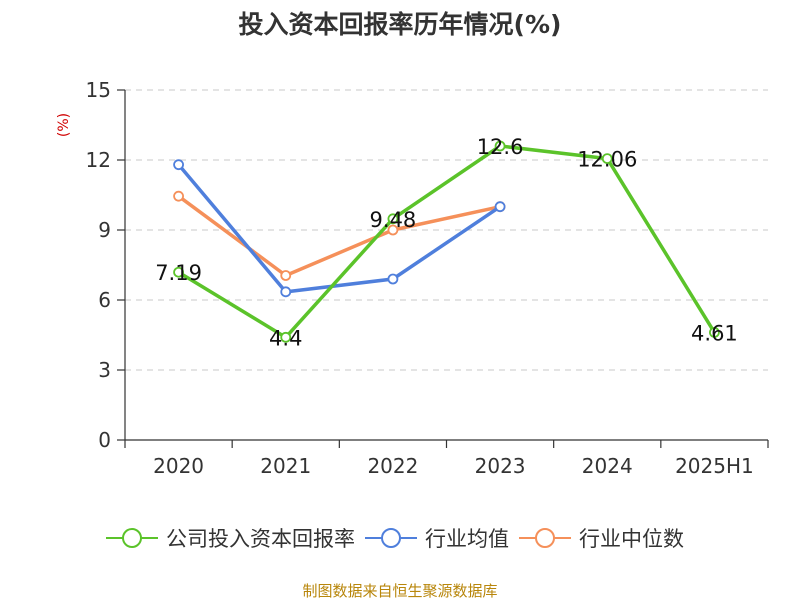 The image size is (800, 600). I want to click on data-label: 4.61, so click(714, 333).